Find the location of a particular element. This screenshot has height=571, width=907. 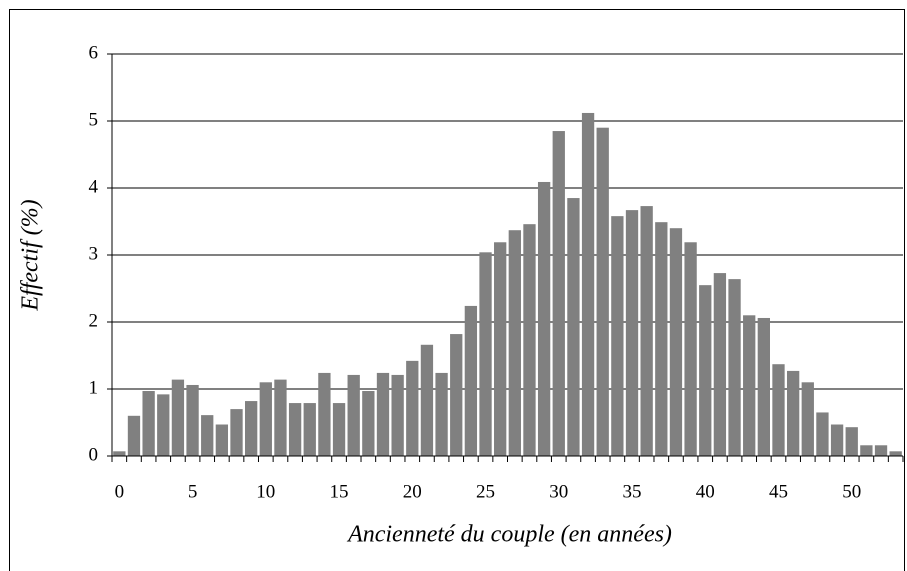

x-tick-label: 20 is located at coordinates (412, 491).